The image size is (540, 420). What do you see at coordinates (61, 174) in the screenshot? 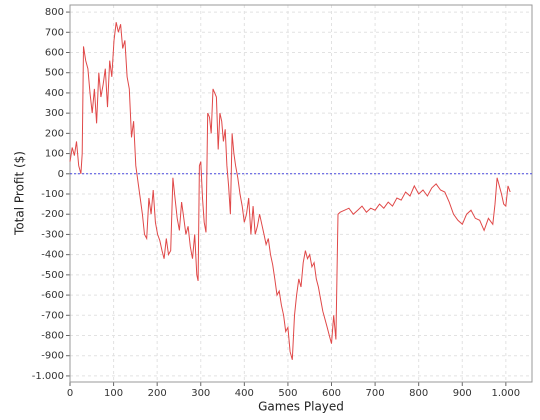
I see `y-tick-label: 0` at bounding box center [61, 174].